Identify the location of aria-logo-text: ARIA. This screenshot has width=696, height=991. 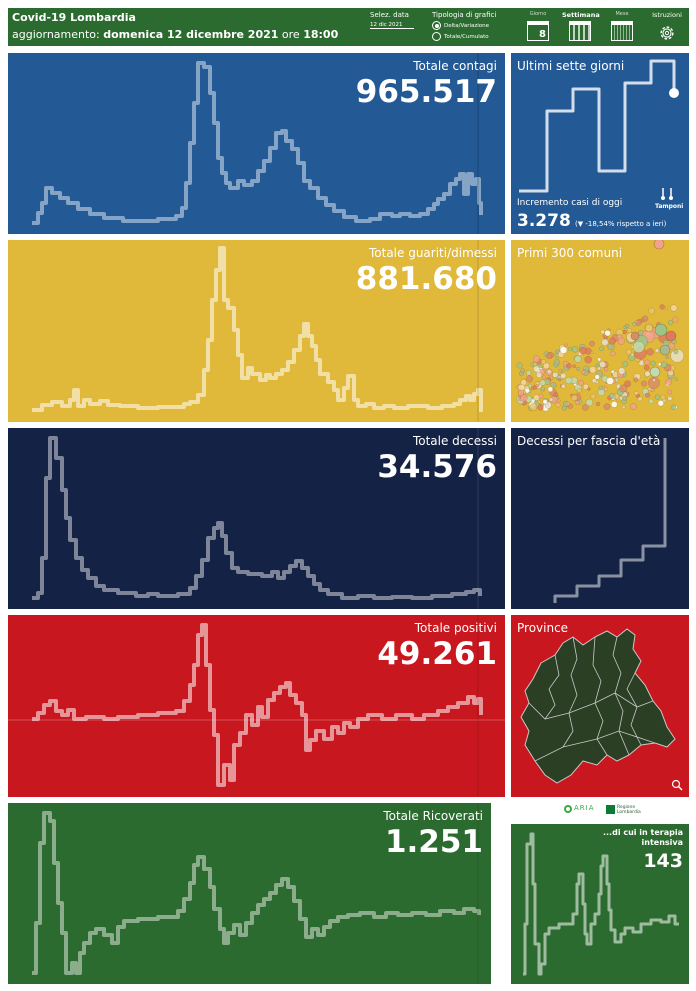
(584, 808).